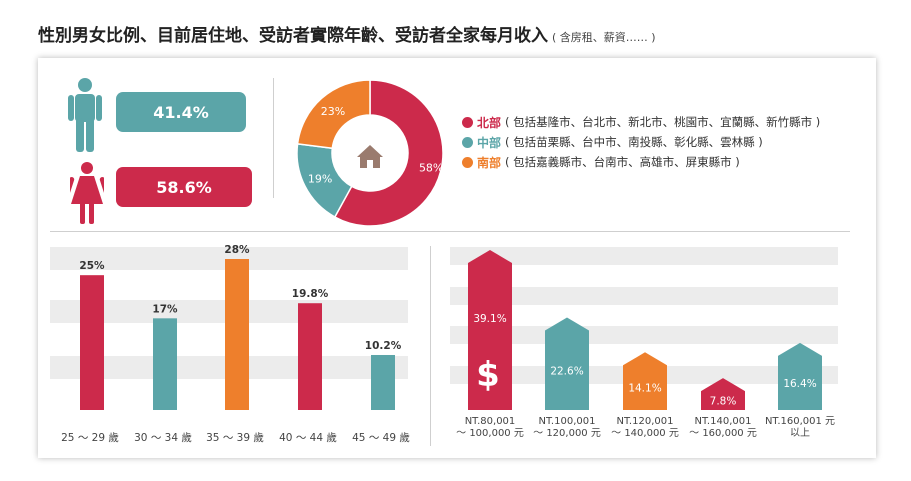 The height and width of the screenshot is (481, 911). Describe the element at coordinates (90, 437) in the screenshot. I see `age-tick-label-0: 25 ～ 29 歲` at that location.